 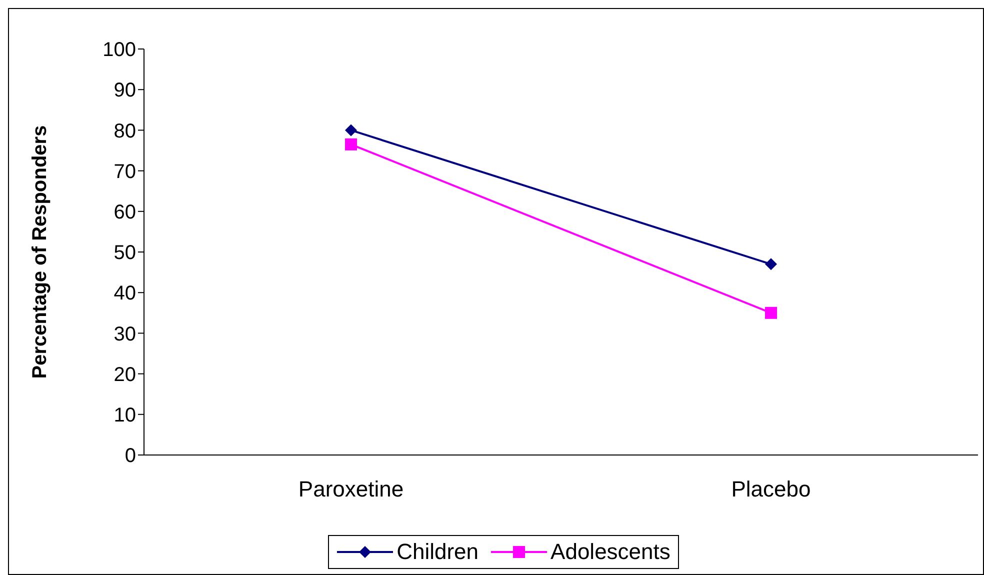 I want to click on legend-label: Adolescents, so click(x=610, y=552).